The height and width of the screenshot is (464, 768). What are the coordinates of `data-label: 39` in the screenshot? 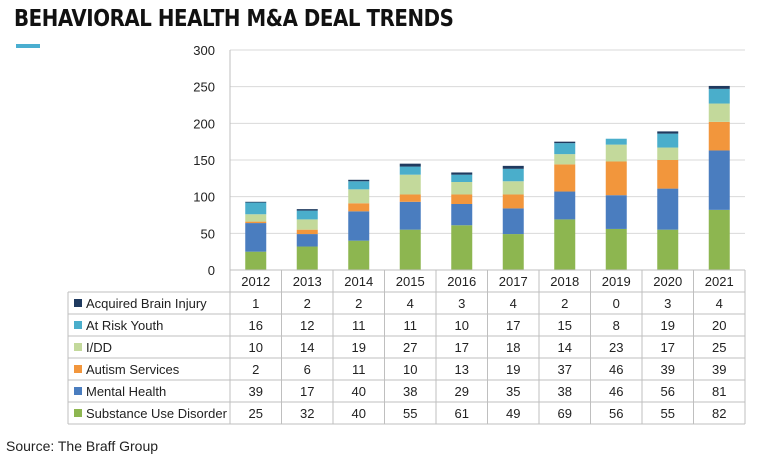 It's located at (719, 369).